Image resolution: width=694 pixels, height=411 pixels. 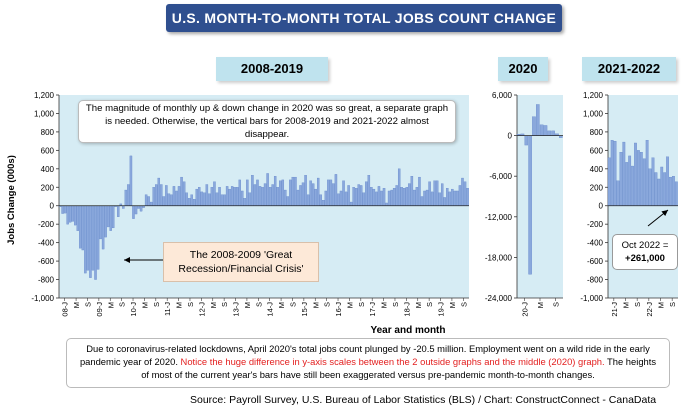 I want to click on x-tick-label: 13-J, so click(x=236, y=309).